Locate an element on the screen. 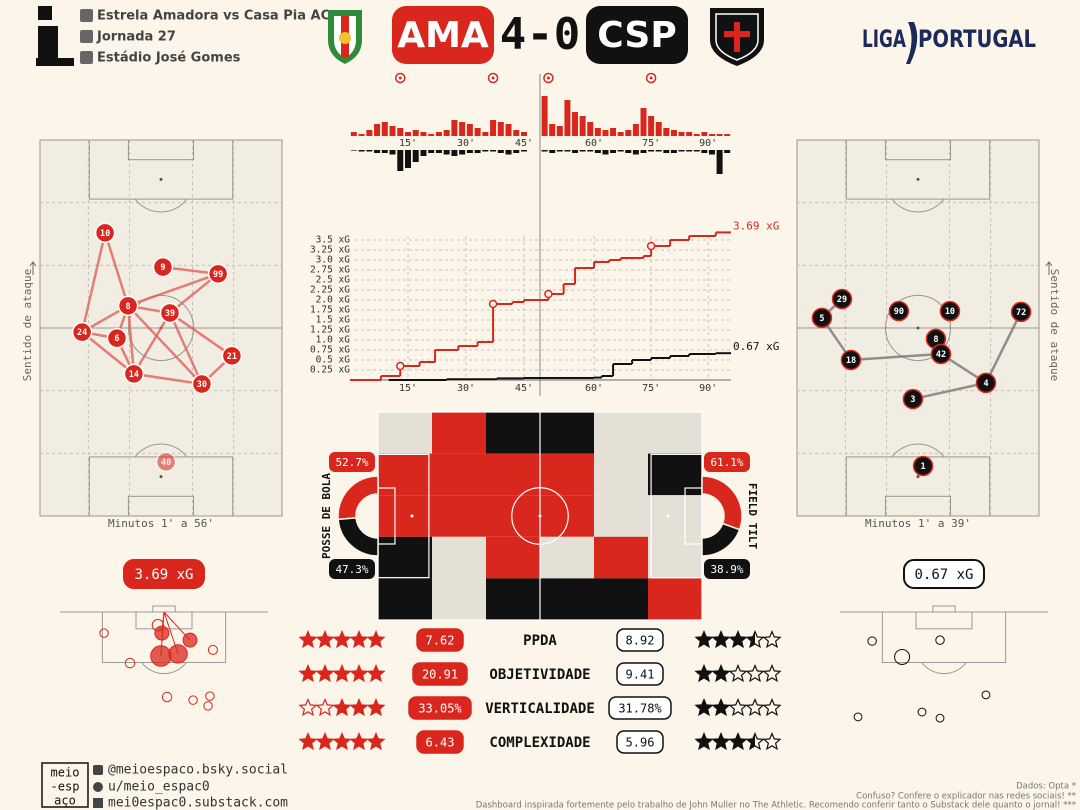 The height and width of the screenshot is (810, 1080). momentum-tick-label: 15' is located at coordinates (408, 143).